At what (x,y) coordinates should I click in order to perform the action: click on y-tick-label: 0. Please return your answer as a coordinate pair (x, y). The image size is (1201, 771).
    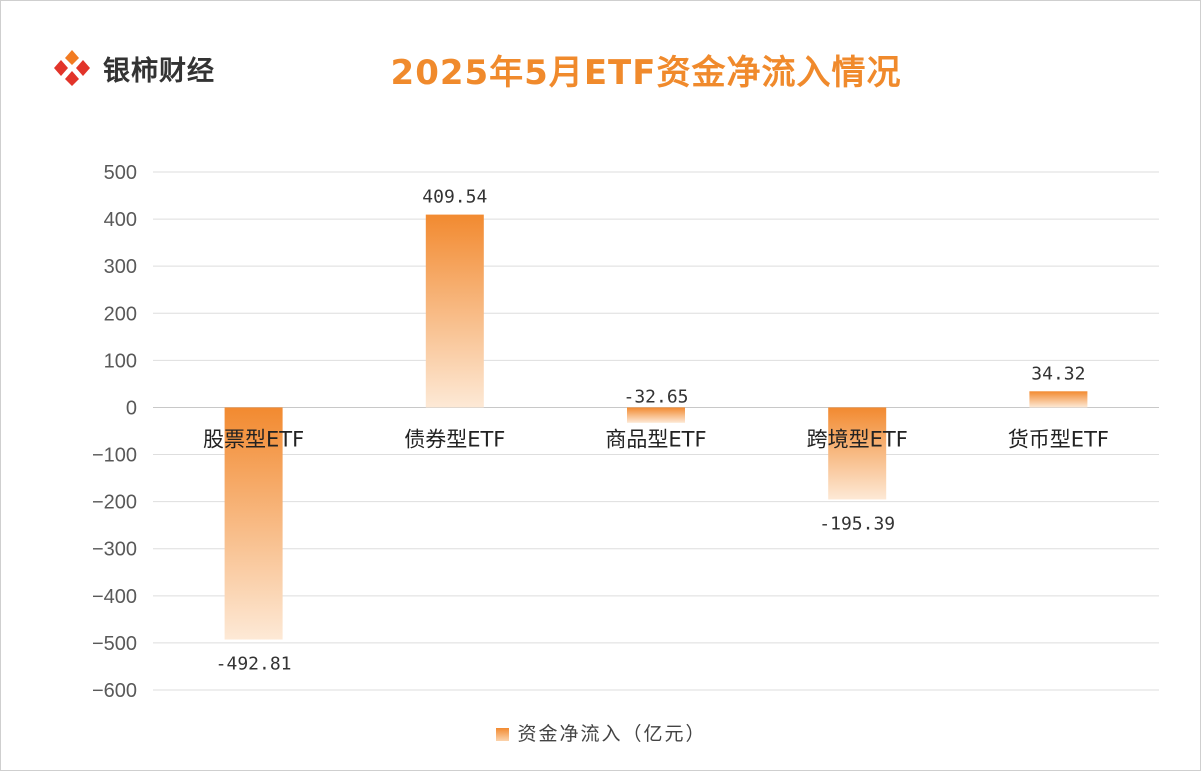
    Looking at the image, I should click on (131, 408).